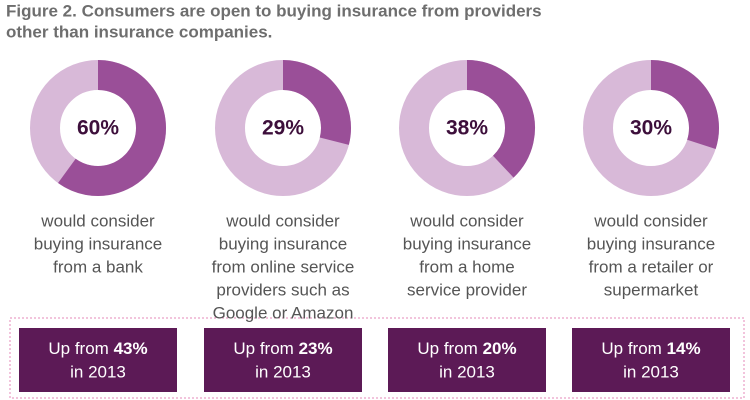  What do you see at coordinates (467, 128) in the screenshot?
I see `donut-value-label: 38%` at bounding box center [467, 128].